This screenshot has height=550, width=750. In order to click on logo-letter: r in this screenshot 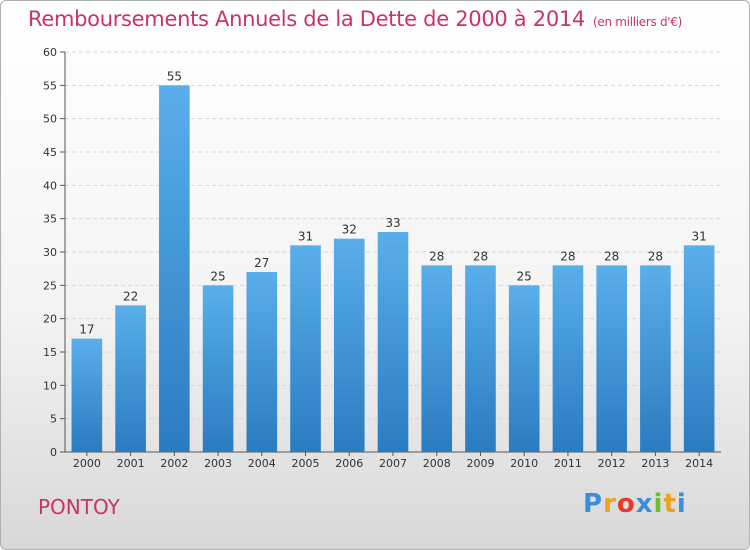, I will do `click(610, 504)`.